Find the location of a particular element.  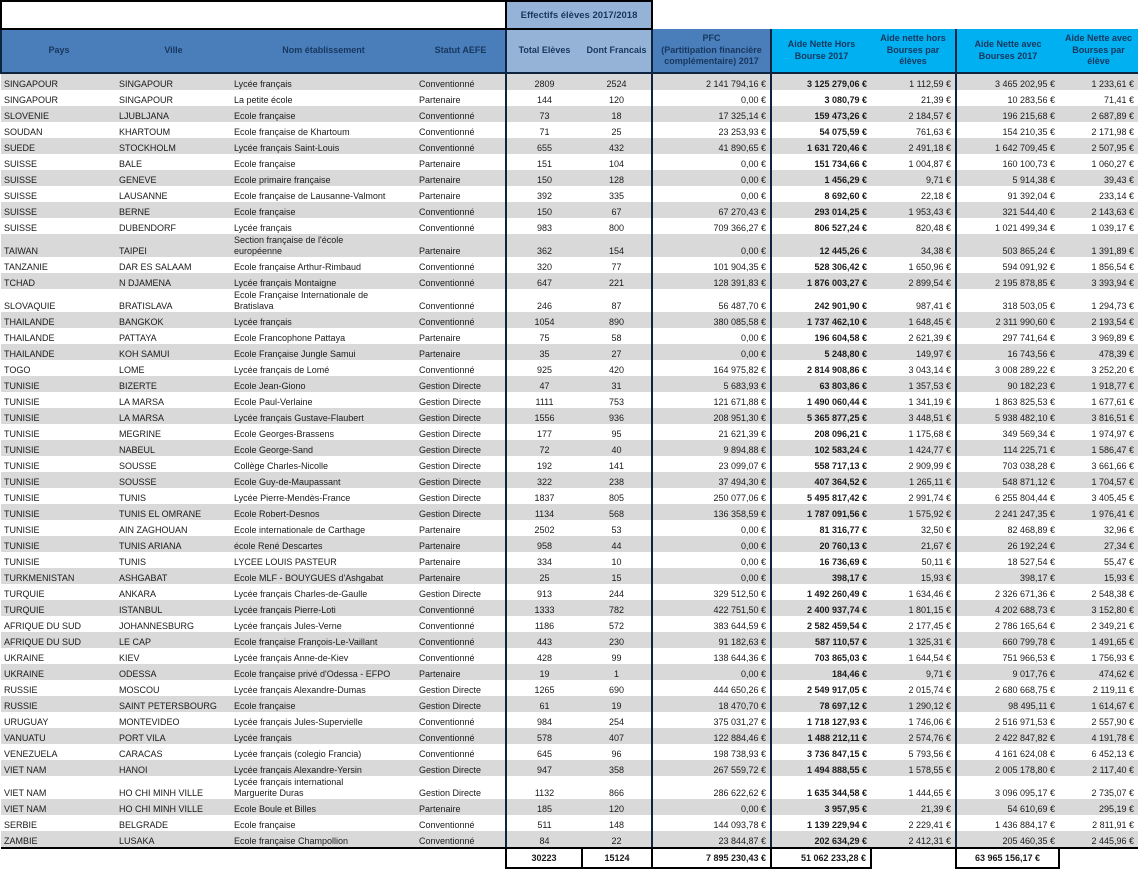

cell-aide-hors-bourse: 3 080,79 € is located at coordinates (846, 99).